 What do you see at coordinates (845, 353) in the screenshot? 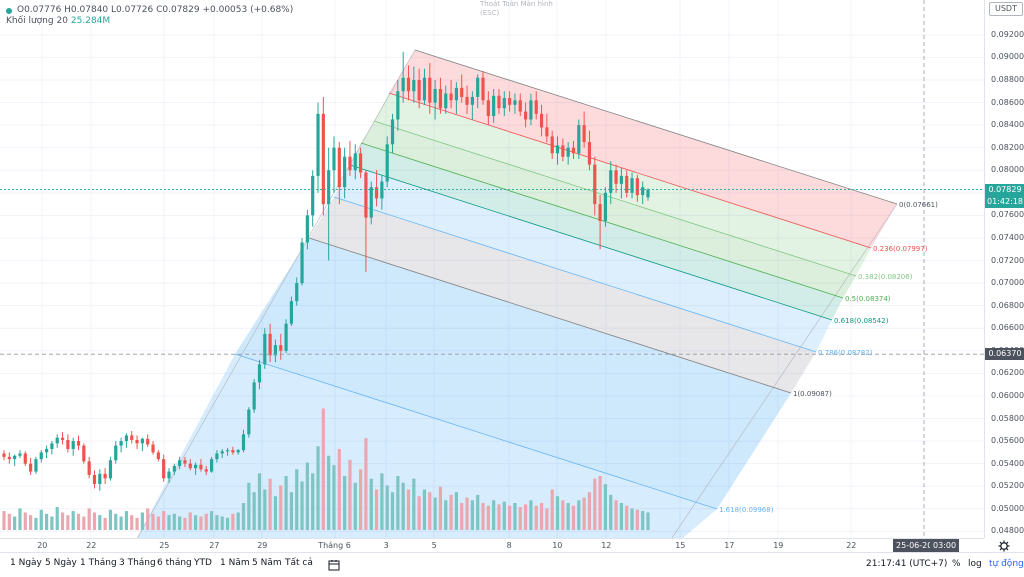
I see `fib-level-label: 0.786(0.08782)` at bounding box center [845, 353].